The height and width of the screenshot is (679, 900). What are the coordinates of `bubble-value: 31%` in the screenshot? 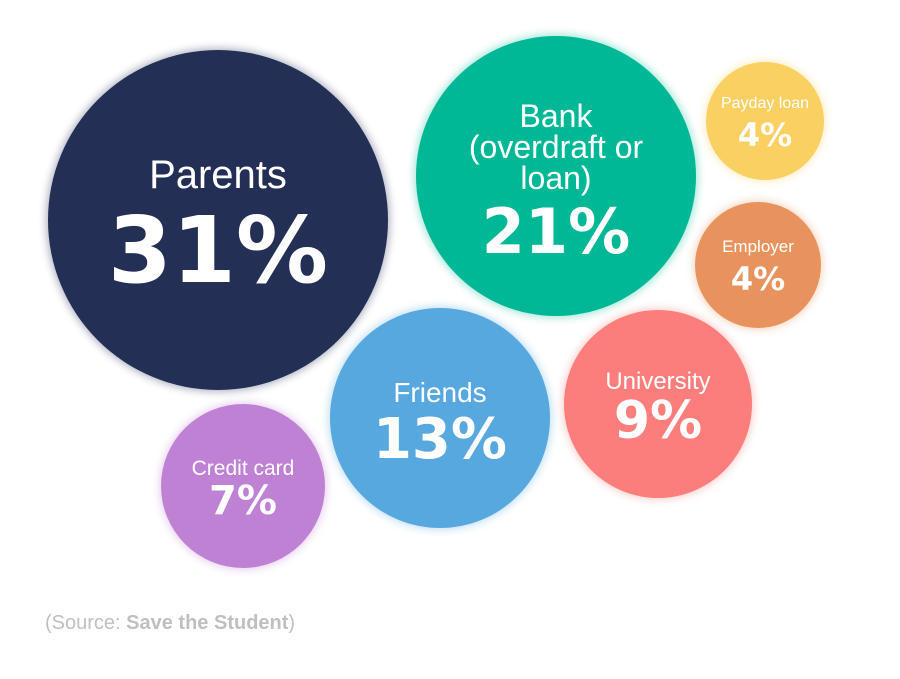 It's located at (218, 250).